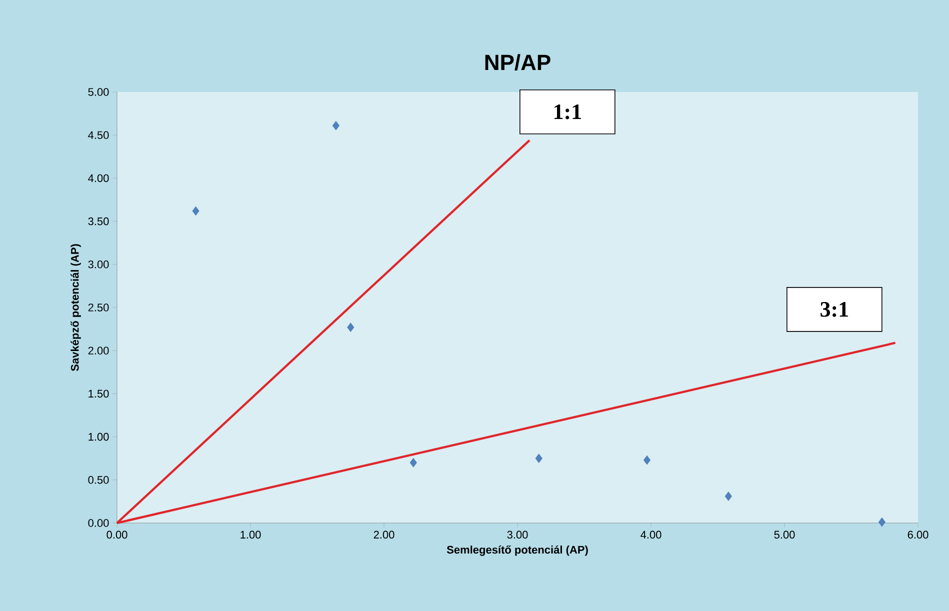  Describe the element at coordinates (98, 264) in the screenshot. I see `y-tick-label: 3.00` at that location.